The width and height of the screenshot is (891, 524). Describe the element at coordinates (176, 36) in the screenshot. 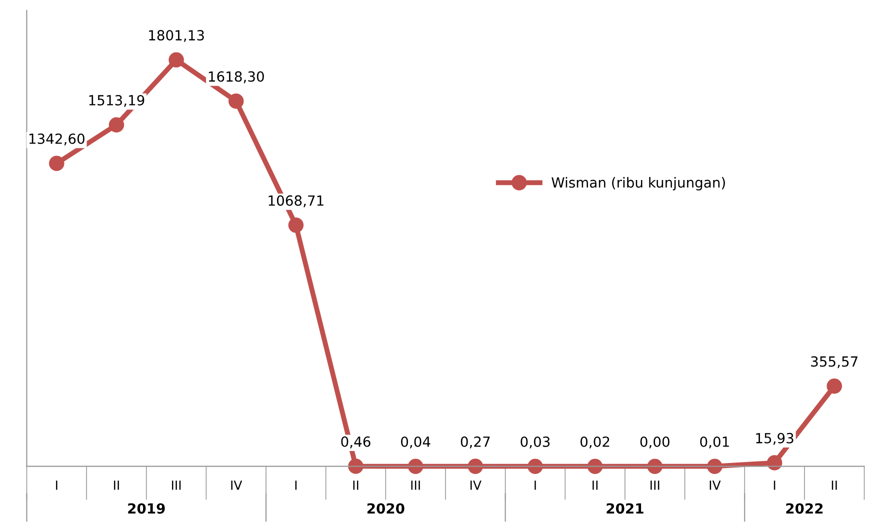

I see `data-label: 1801,13` at that location.